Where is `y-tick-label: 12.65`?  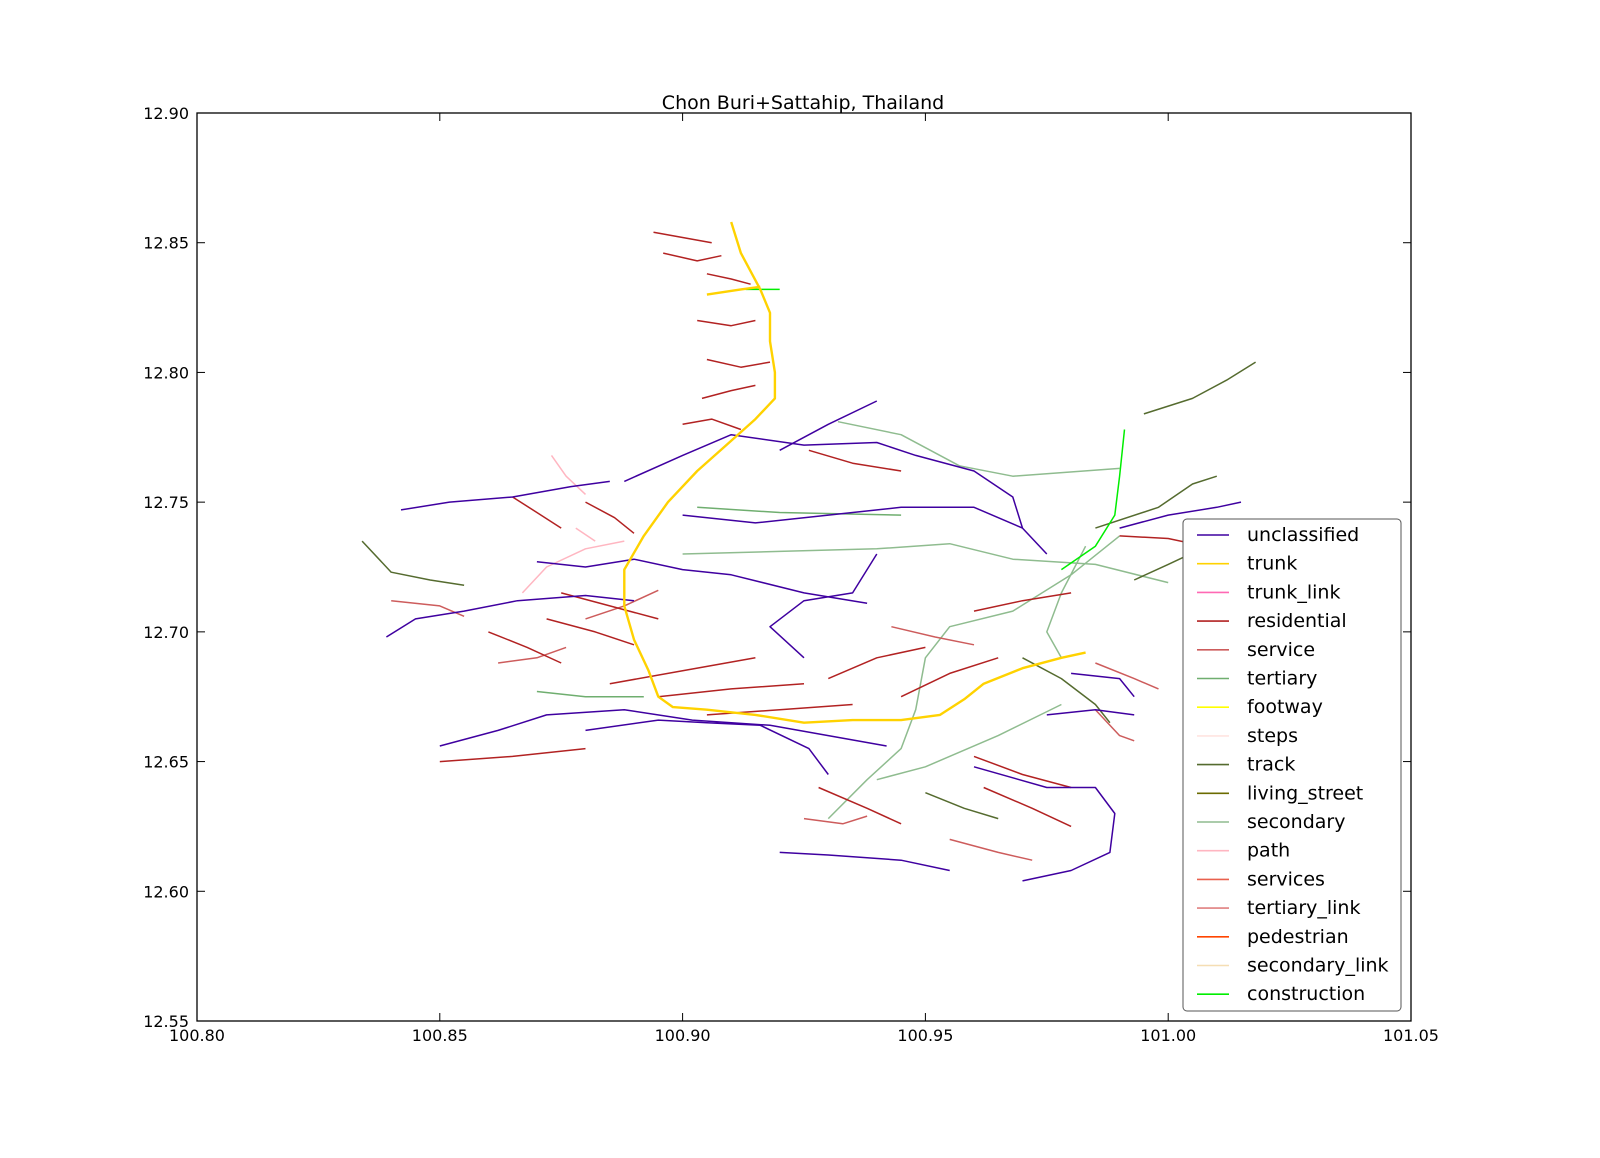
y-tick-label: 12.65 is located at coordinates (166, 762).